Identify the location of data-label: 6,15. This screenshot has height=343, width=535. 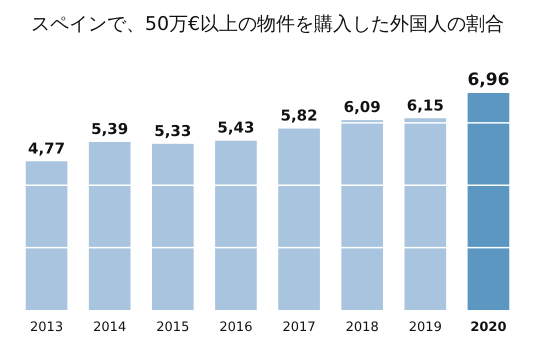
(425, 105).